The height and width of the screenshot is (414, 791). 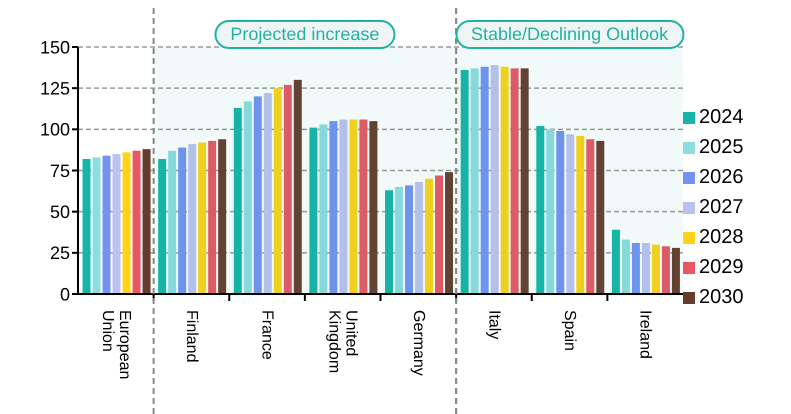 I want to click on legend-label: 2026, so click(x=721, y=177).